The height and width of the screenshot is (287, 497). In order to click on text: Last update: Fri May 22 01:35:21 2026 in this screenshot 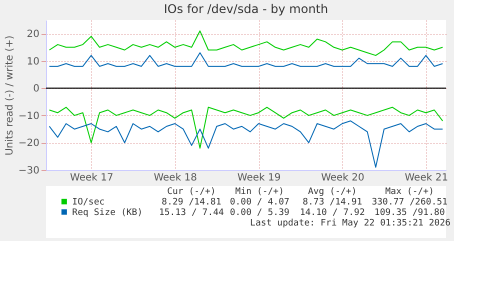, I will do `click(350, 223)`.